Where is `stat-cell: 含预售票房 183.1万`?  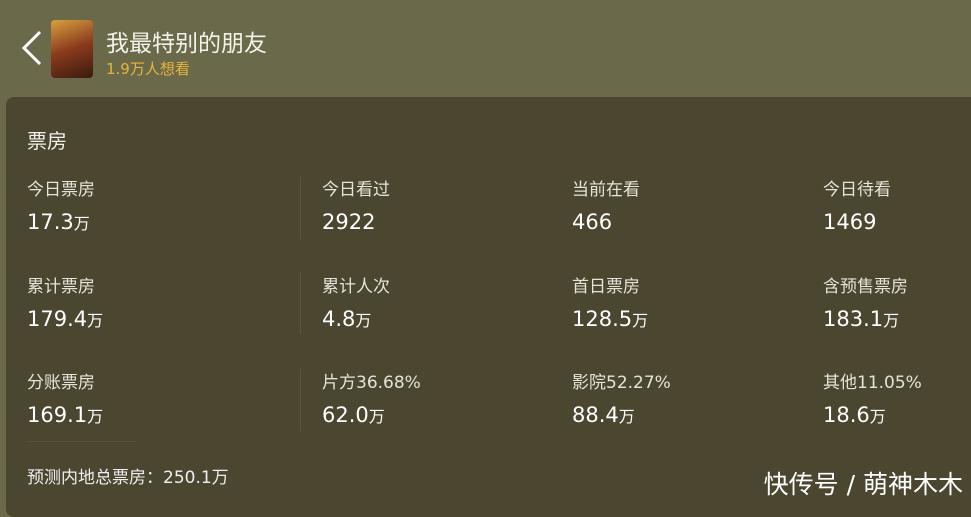
stat-cell: 含预售票房 183.1万 is located at coordinates (865, 301).